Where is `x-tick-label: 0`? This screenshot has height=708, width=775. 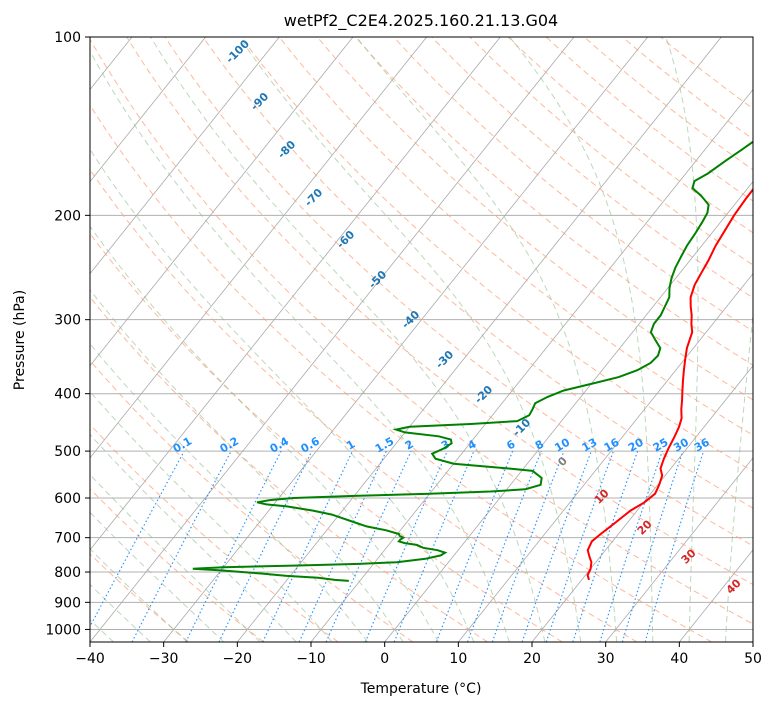
x-tick-label: 0 is located at coordinates (384, 659).